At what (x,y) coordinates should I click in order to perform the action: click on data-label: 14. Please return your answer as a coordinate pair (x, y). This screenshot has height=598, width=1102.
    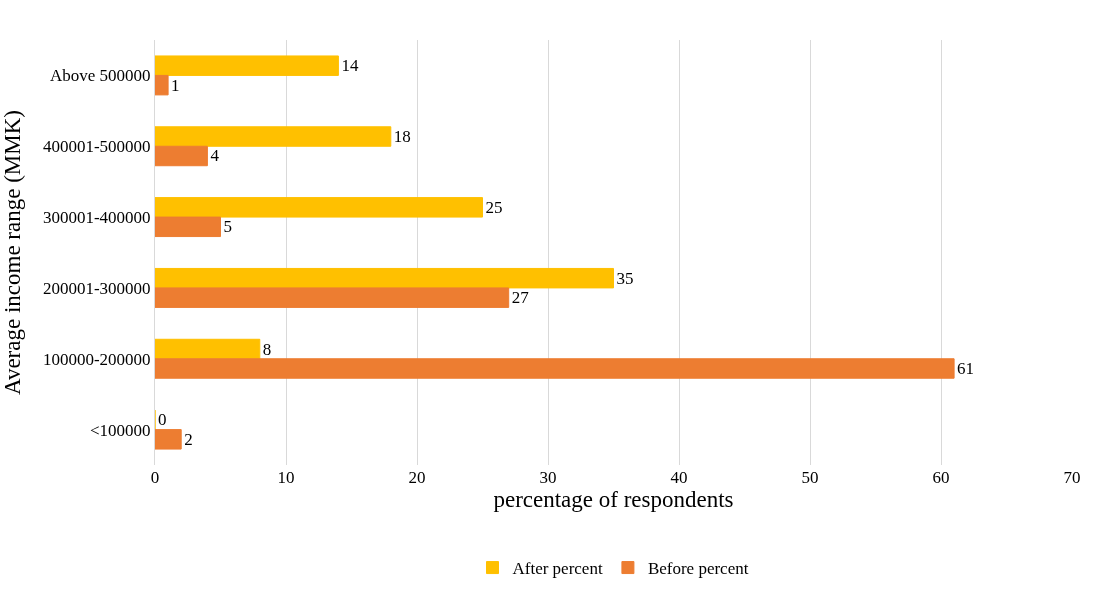
    Looking at the image, I should click on (350, 66).